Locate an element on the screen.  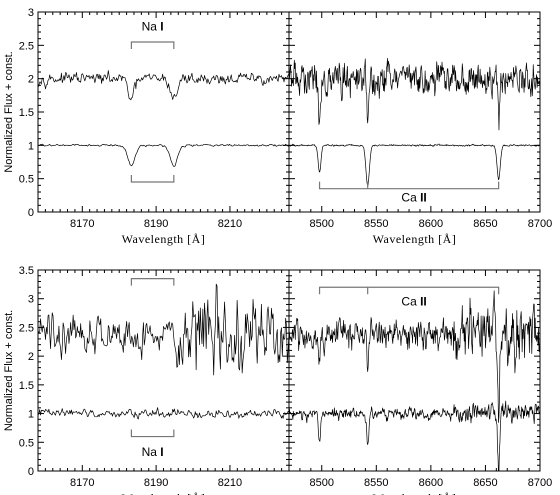
spectrum-bottom-right-lower is located at coordinates (414, 435).